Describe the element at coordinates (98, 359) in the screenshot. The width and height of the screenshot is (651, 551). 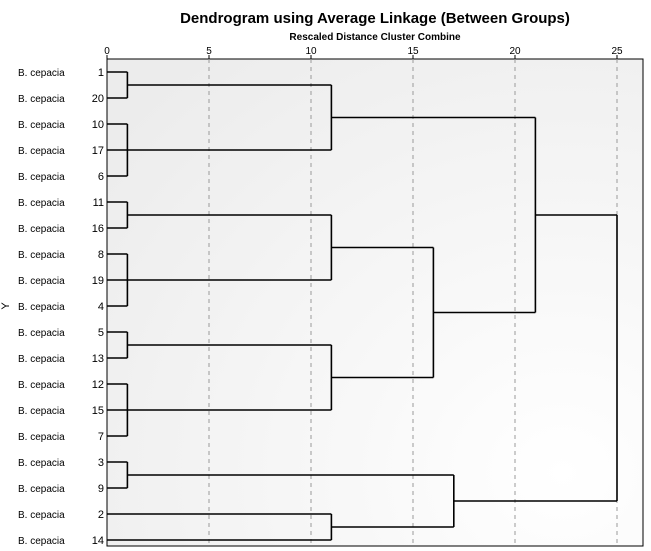
I see `case-number: 13` at that location.